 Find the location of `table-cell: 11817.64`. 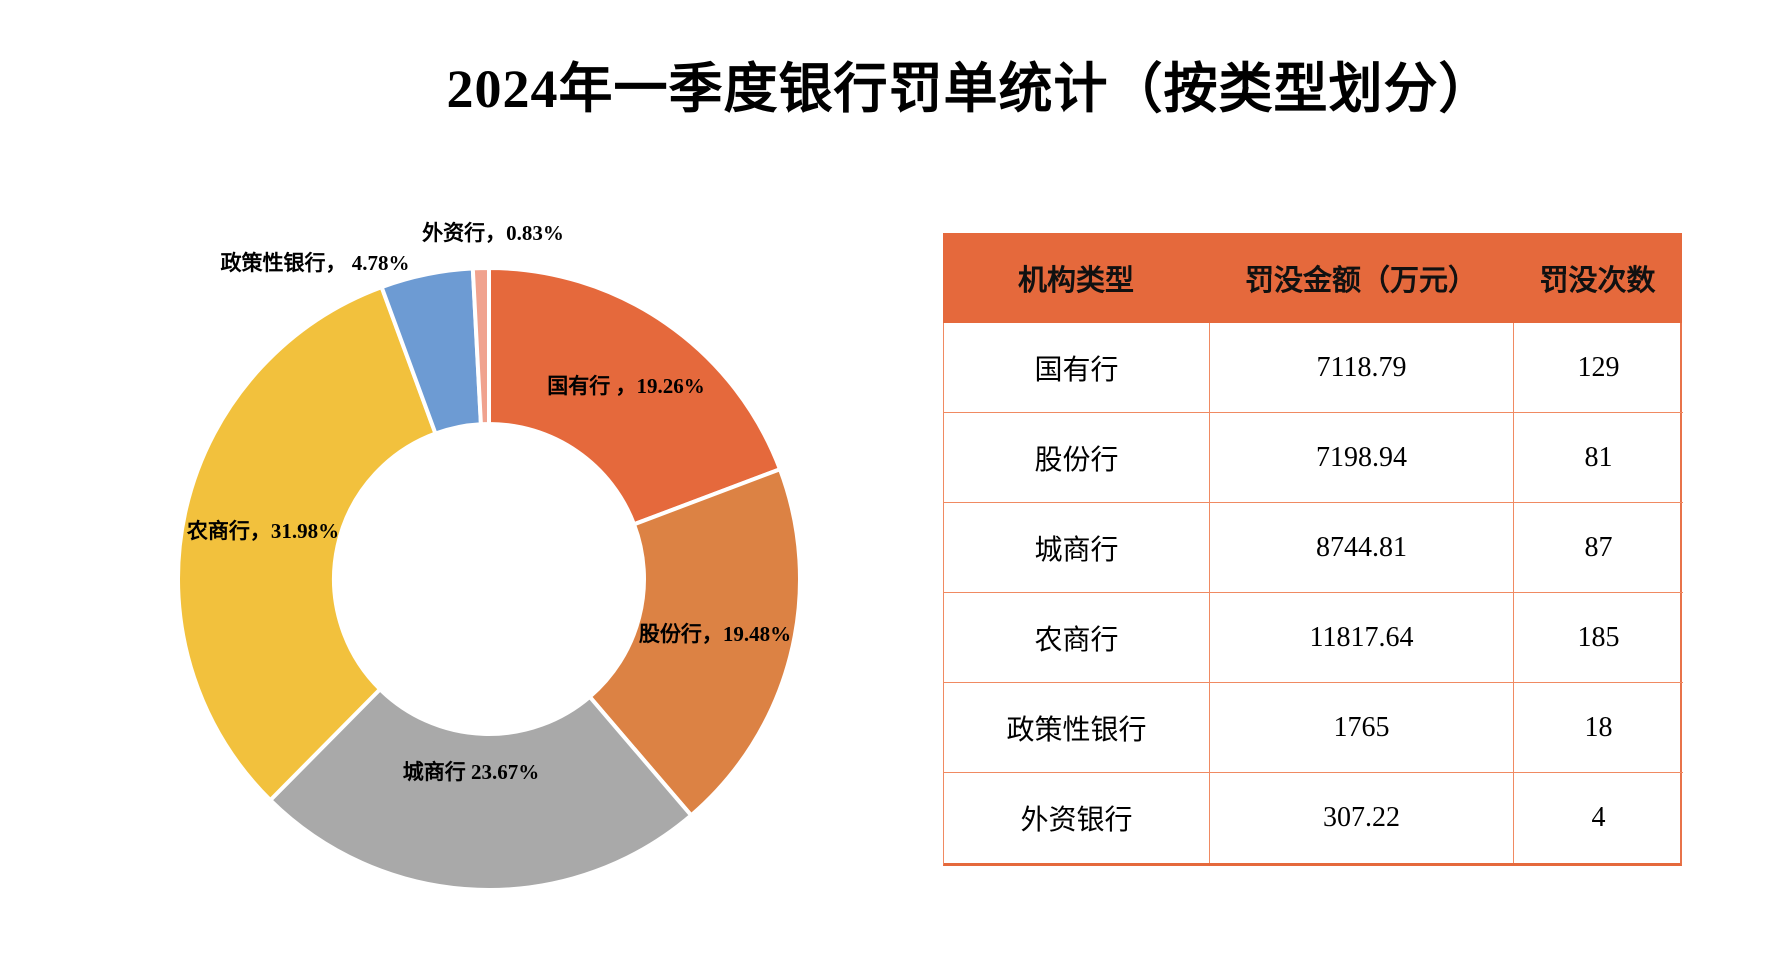

table-cell: 11817.64 is located at coordinates (1362, 638).